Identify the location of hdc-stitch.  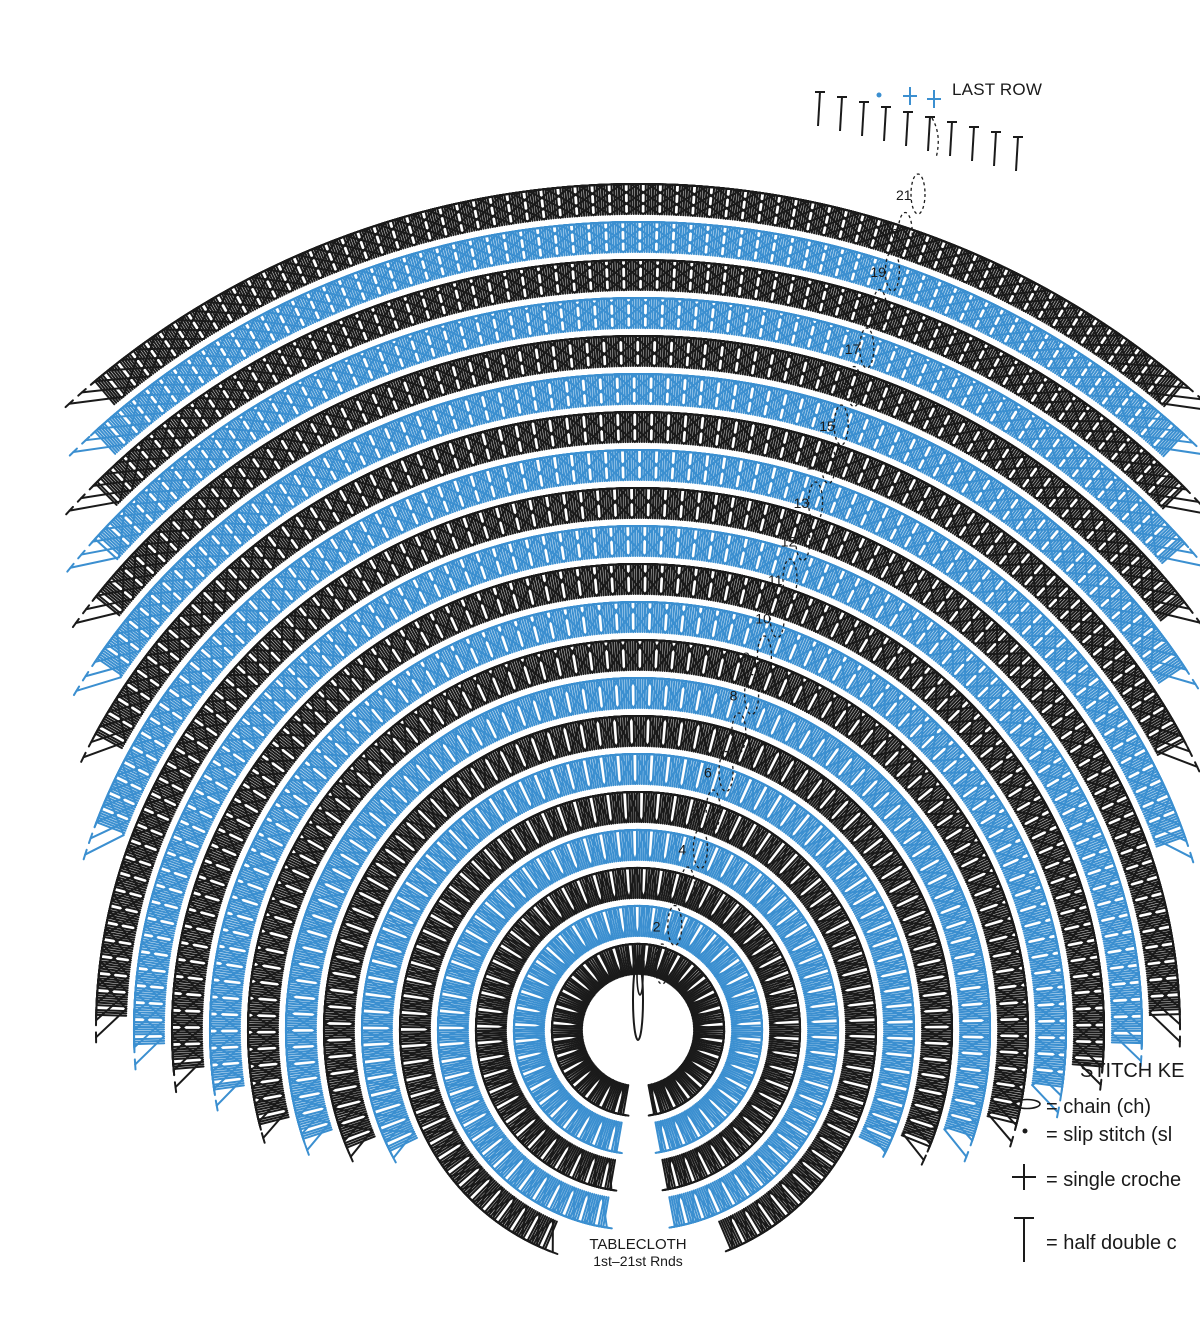
(654, 1100).